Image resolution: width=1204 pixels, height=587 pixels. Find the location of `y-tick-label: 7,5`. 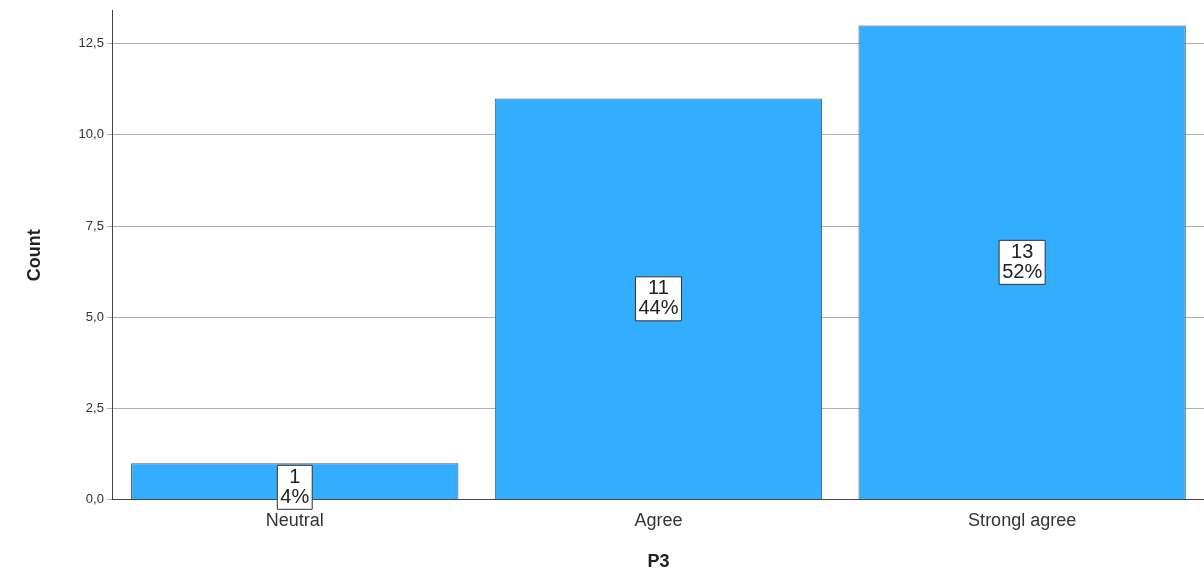

y-tick-label: 7,5 is located at coordinates (94, 225).